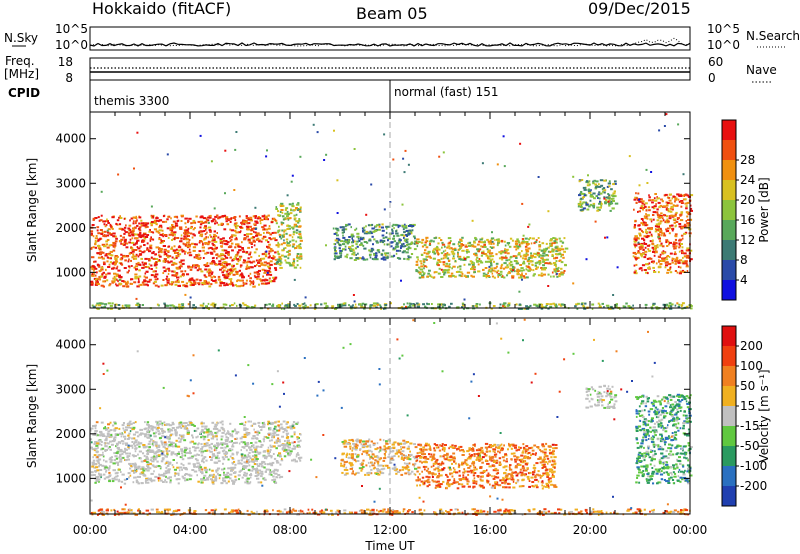 This screenshot has width=800, height=554. What do you see at coordinates (404, 258) in the screenshot?
I see `power-cell-1983` at bounding box center [404, 258].